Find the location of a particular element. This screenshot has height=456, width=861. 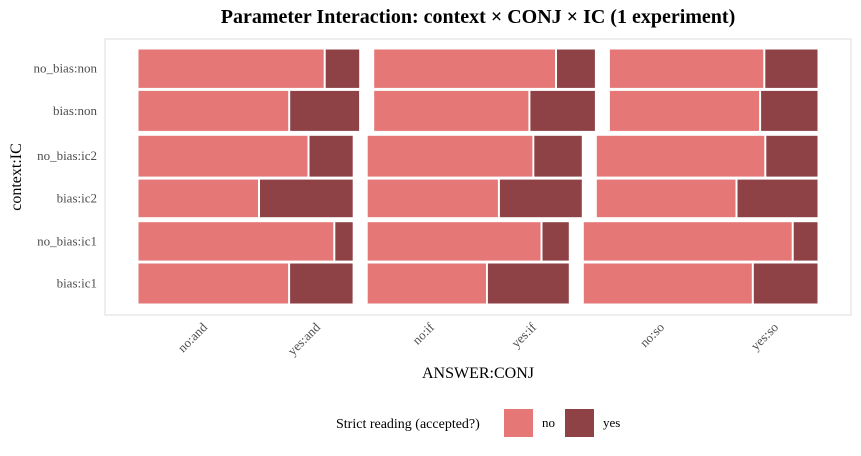

cell-bias:non-and-yes is located at coordinates (325, 110).